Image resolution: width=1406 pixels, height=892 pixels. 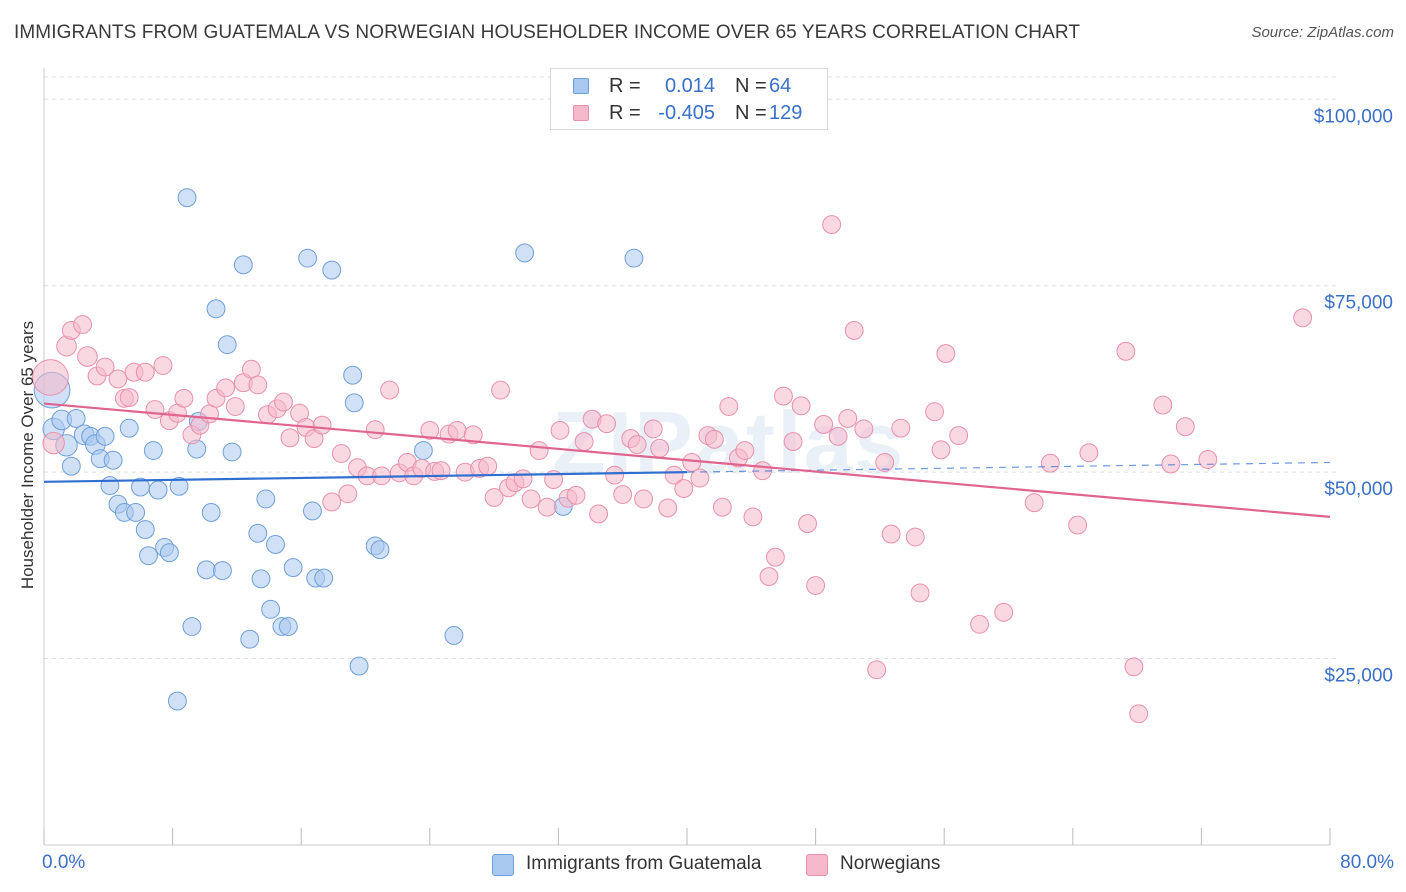 What do you see at coordinates (786, 113) in the screenshot?
I see `legend-n-value: 129` at bounding box center [786, 113].